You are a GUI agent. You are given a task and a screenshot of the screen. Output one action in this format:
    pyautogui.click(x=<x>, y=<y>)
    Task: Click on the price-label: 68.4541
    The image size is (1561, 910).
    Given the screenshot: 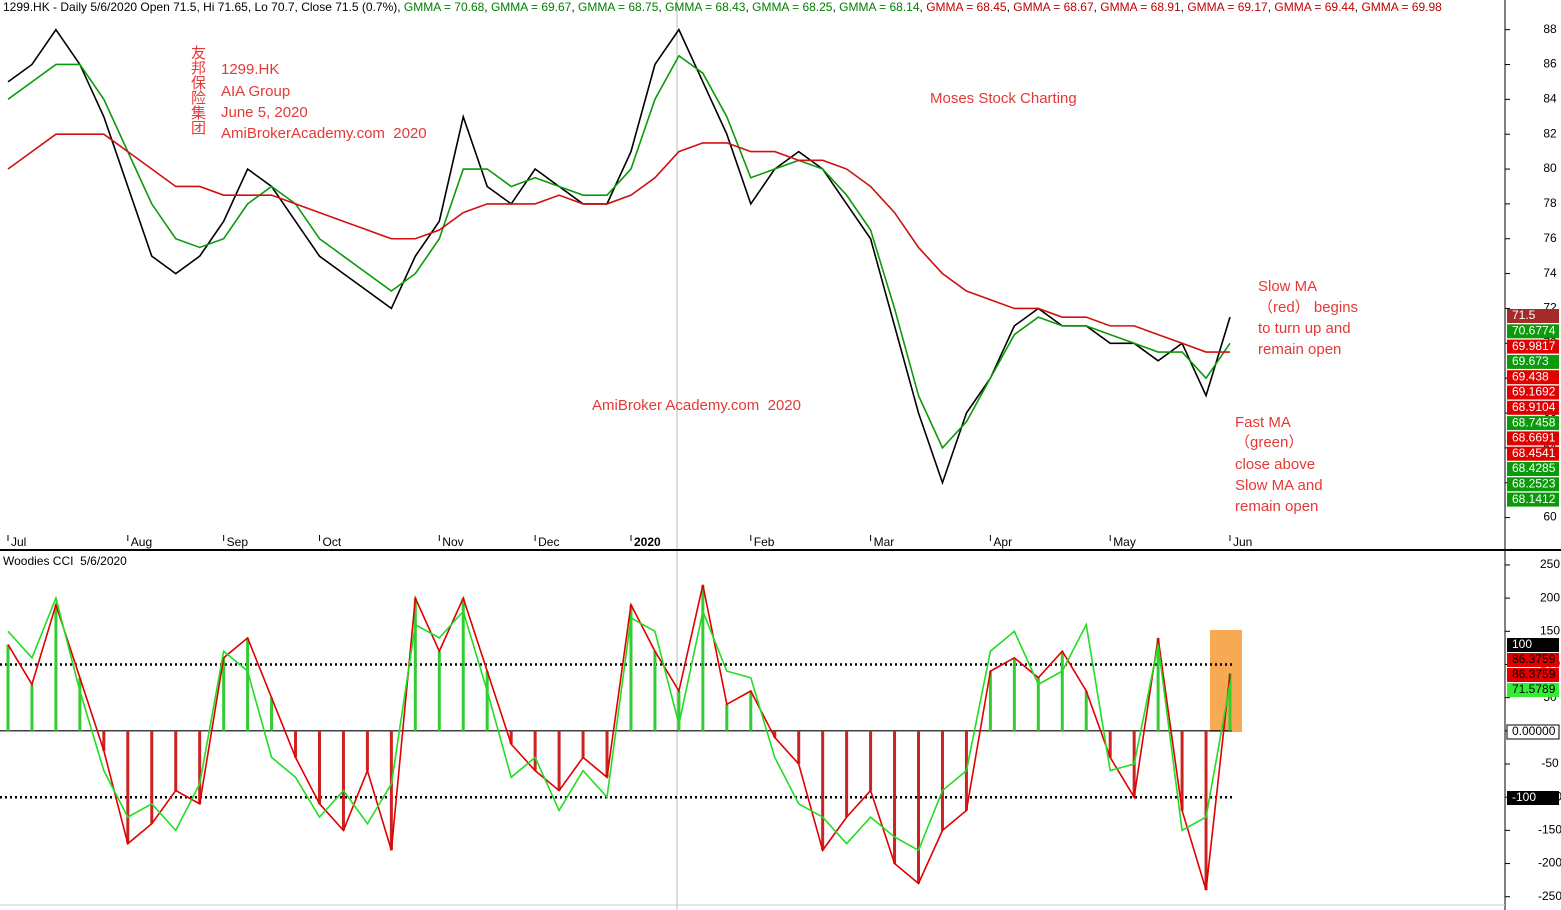 What is the action you would take?
    pyautogui.click(x=1534, y=453)
    